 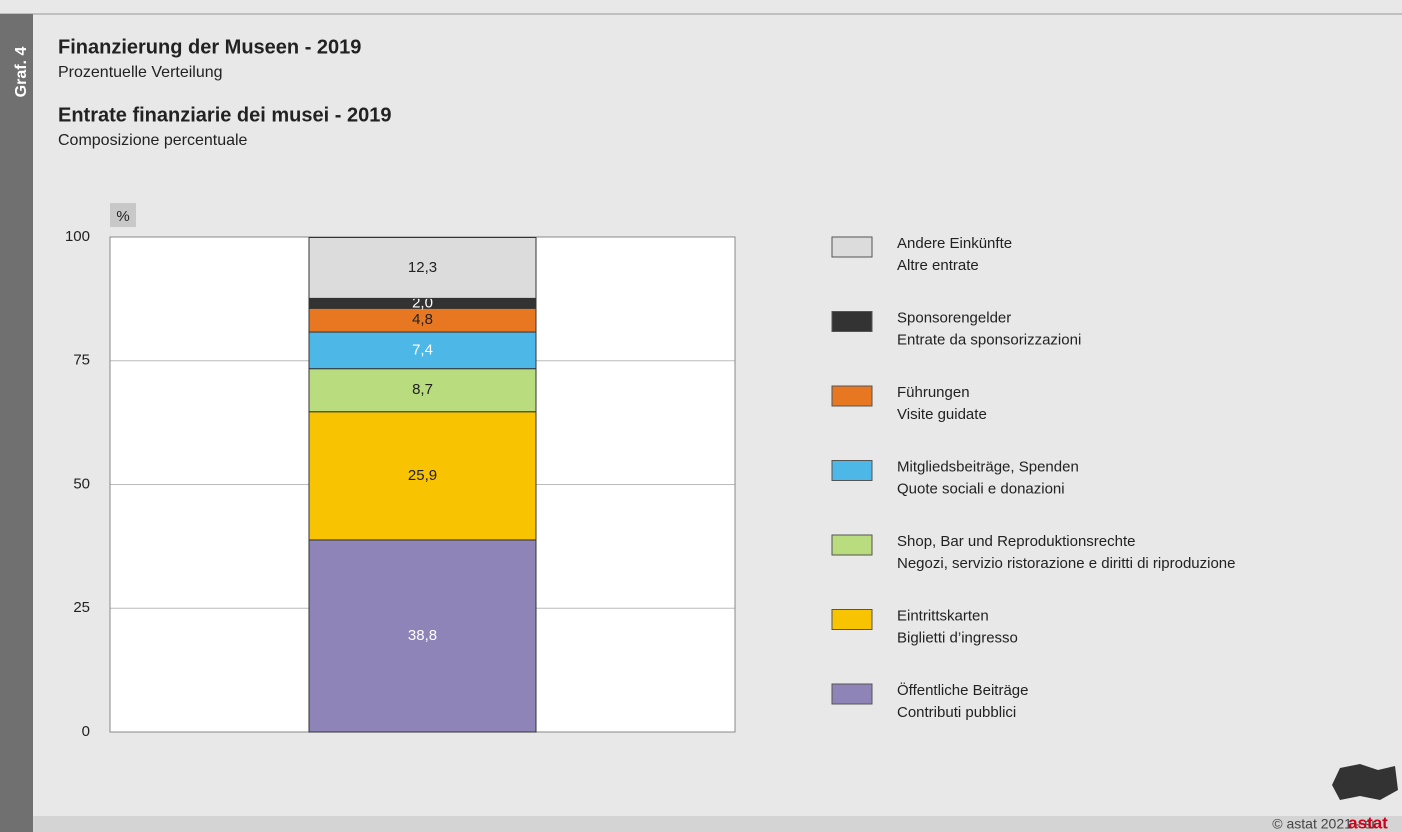 I want to click on footer: © astat 2021 - sr, so click(x=1324, y=824).